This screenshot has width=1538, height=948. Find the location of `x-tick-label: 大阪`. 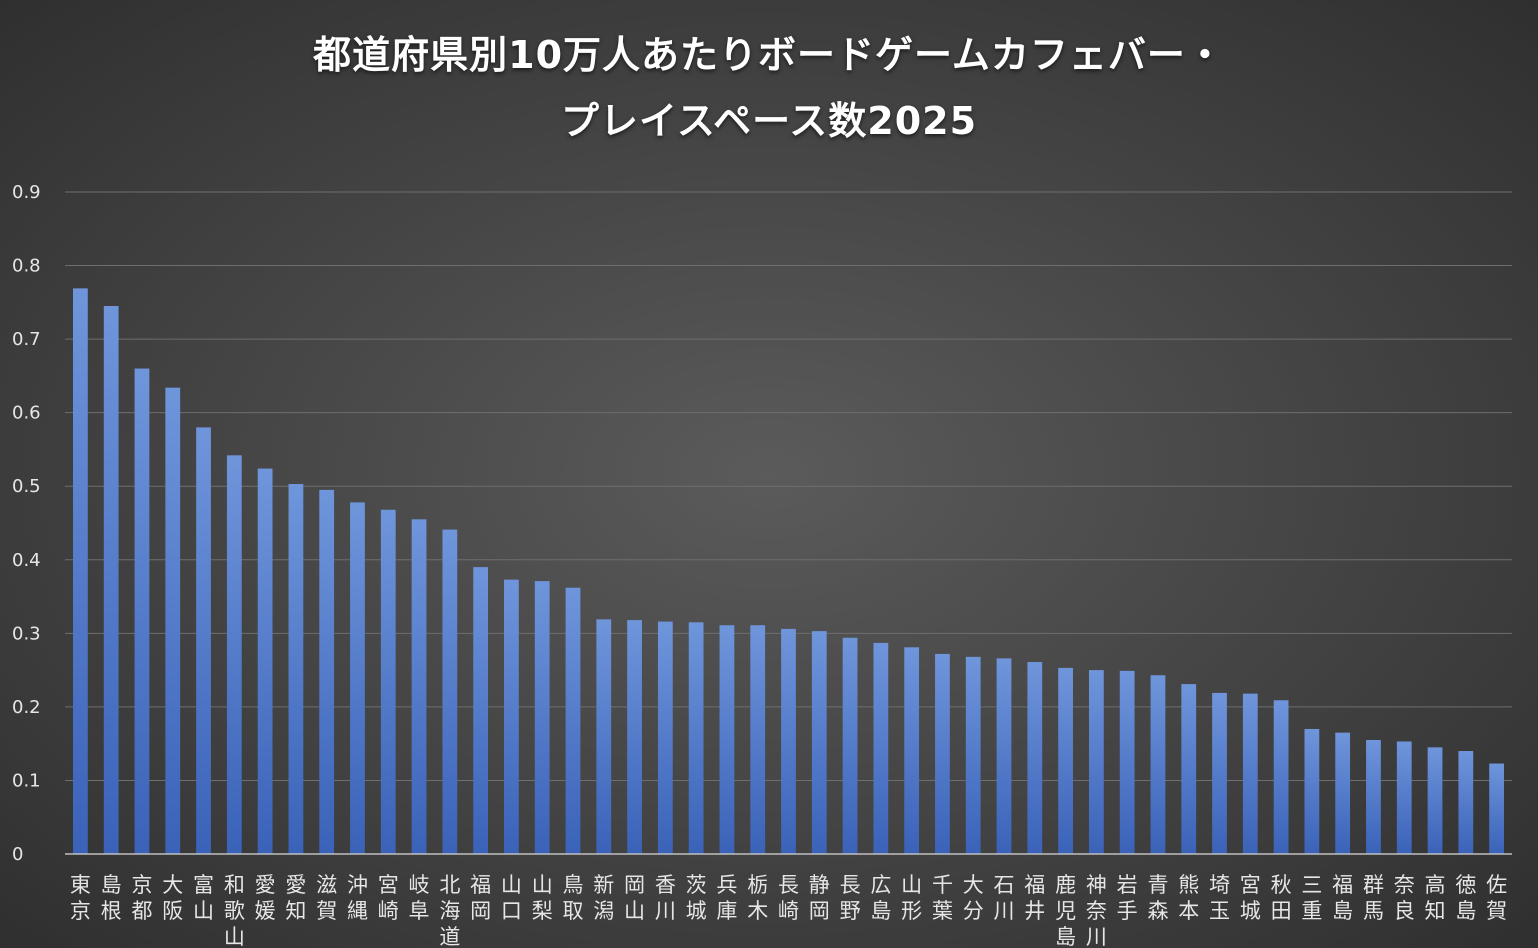

x-tick-label: 大阪 is located at coordinates (172, 898).